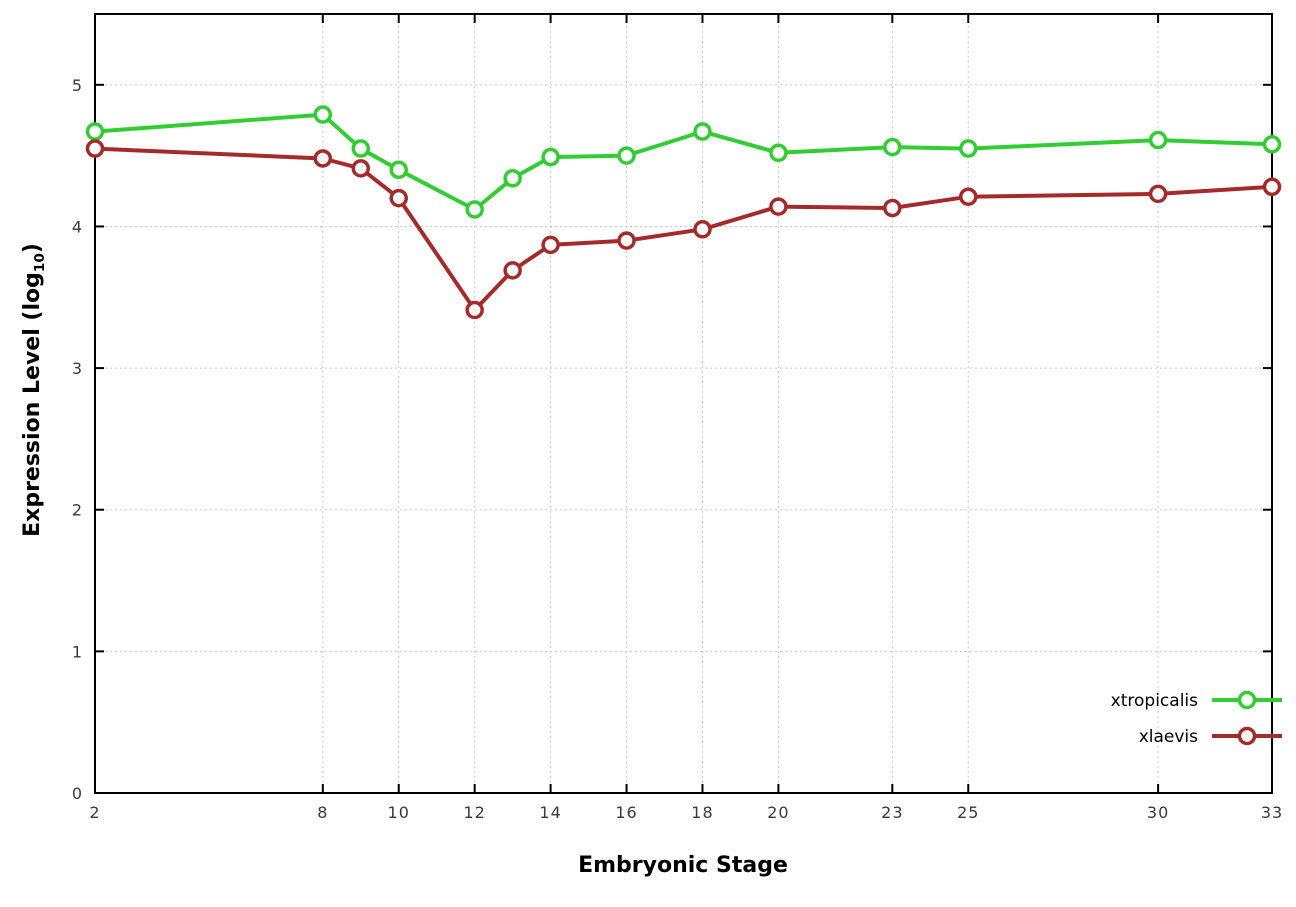 This screenshot has width=1296, height=907. Describe the element at coordinates (702, 812) in the screenshot. I see `x-tick-label: 18` at that location.